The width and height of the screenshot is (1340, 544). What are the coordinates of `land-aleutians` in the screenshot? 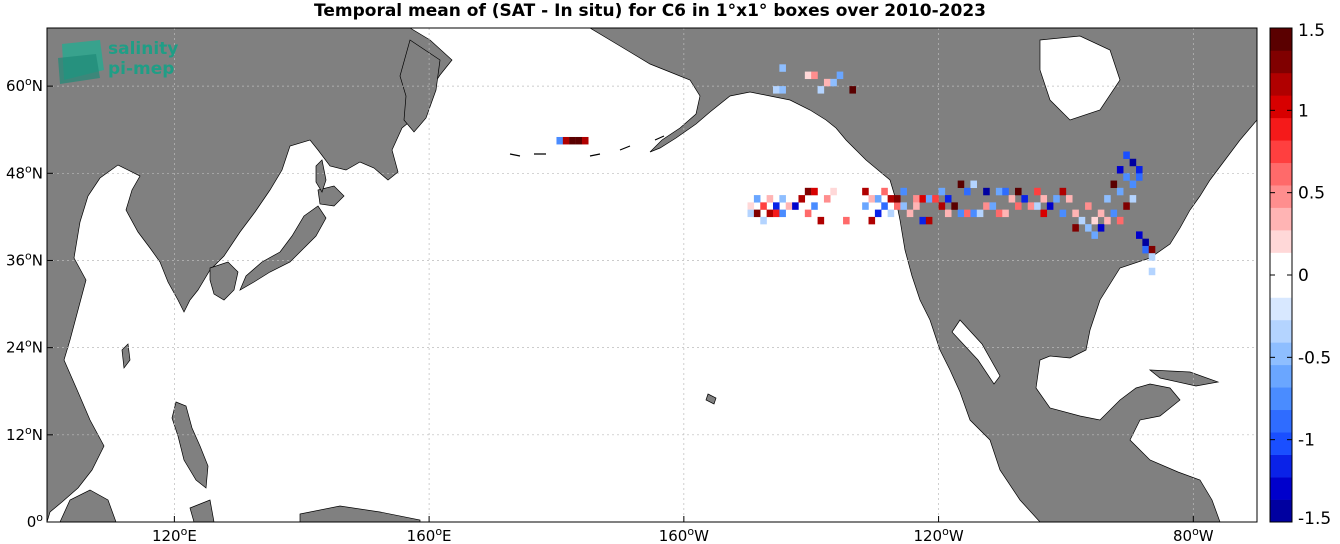 It's located at (587, 146).